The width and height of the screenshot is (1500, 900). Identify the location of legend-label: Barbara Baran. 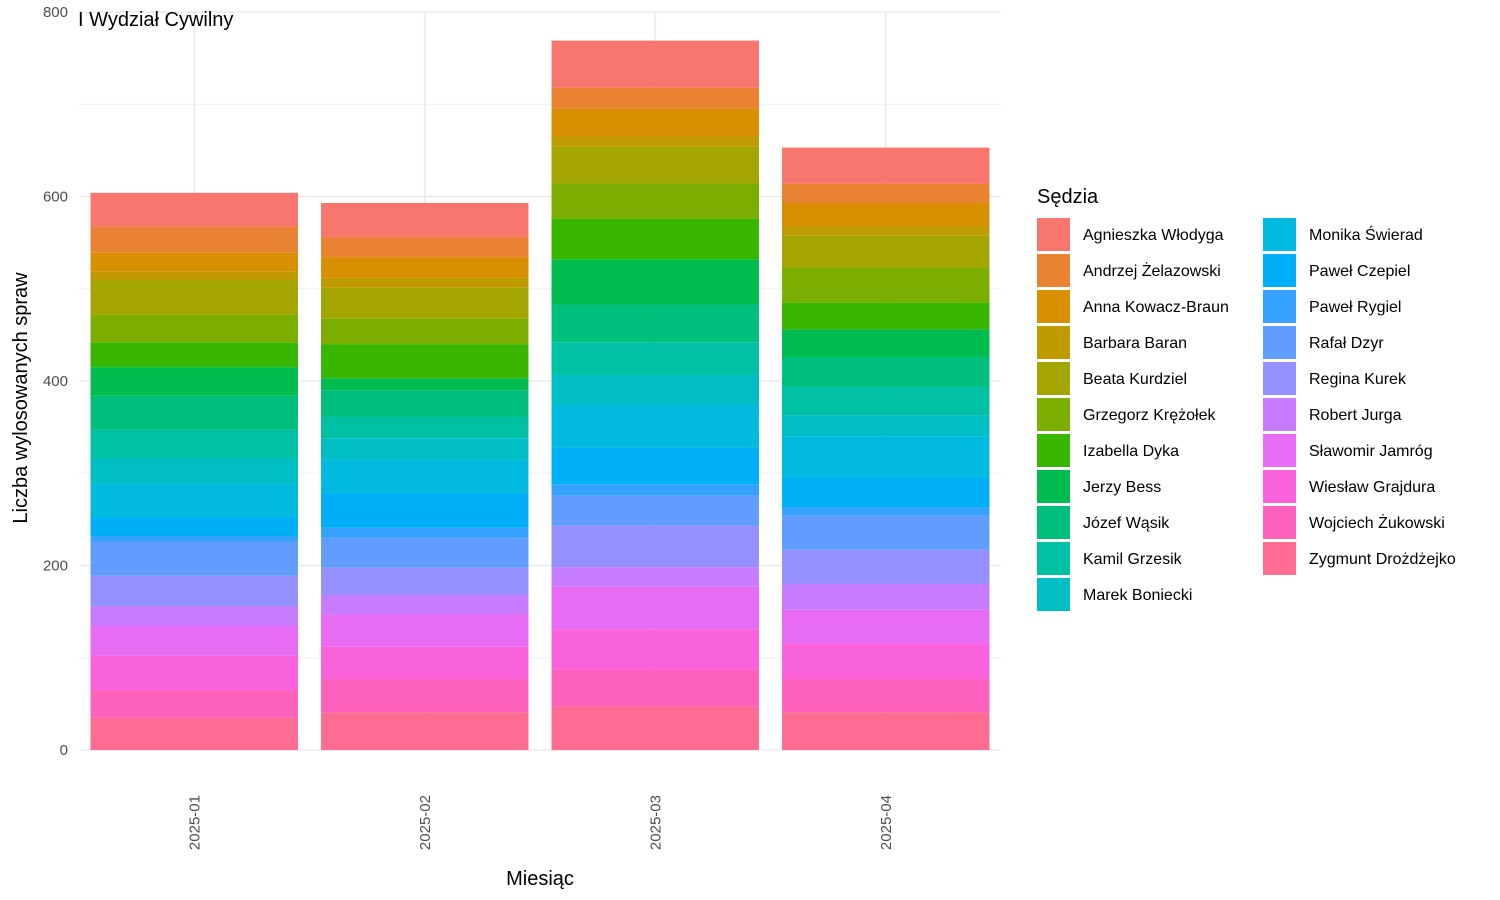
(1135, 343).